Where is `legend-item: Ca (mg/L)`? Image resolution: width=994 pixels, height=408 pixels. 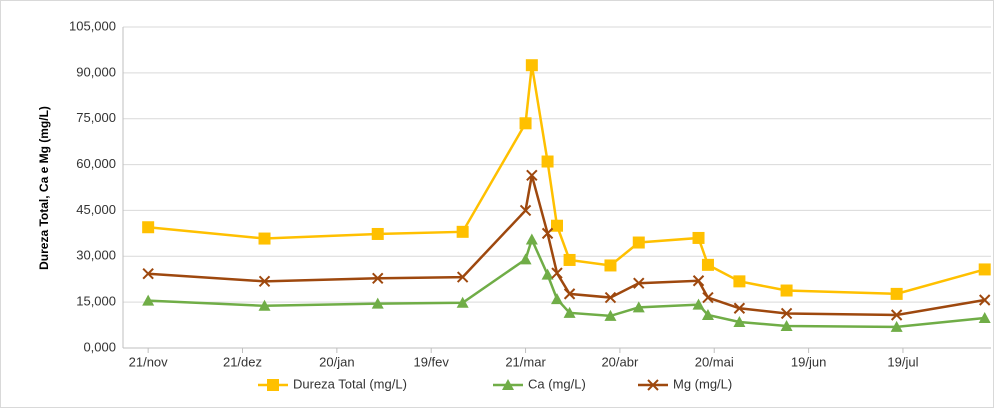 legend-item: Ca (mg/L) is located at coordinates (539, 383).